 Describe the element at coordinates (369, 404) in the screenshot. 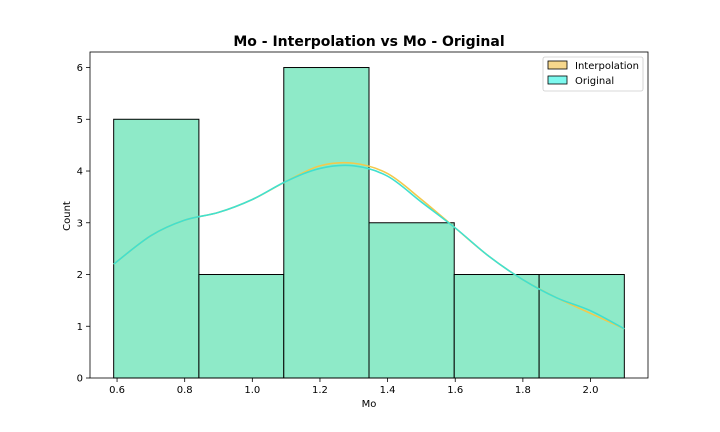

I see `x-axis-label: Mo` at that location.